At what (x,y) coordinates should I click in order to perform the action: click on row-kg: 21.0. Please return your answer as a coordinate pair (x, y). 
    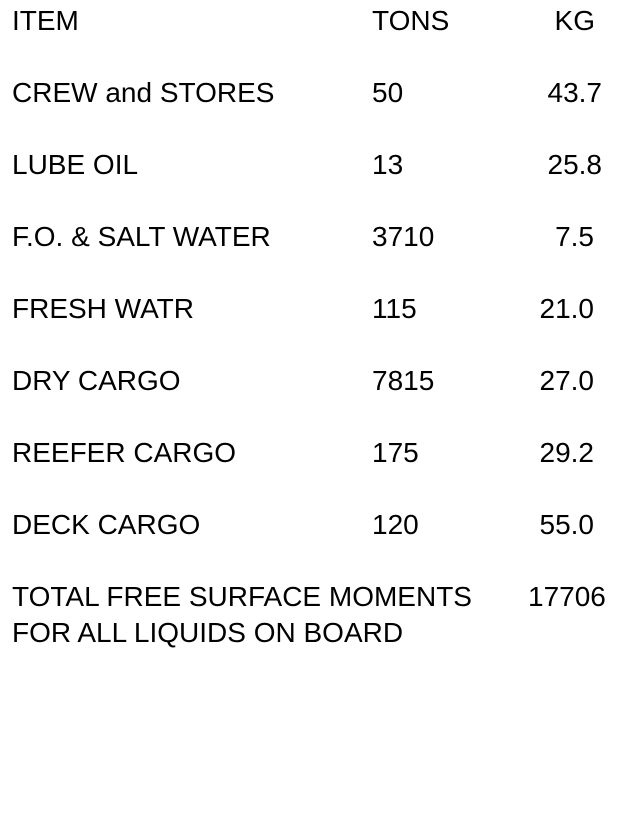
    Looking at the image, I should click on (567, 308).